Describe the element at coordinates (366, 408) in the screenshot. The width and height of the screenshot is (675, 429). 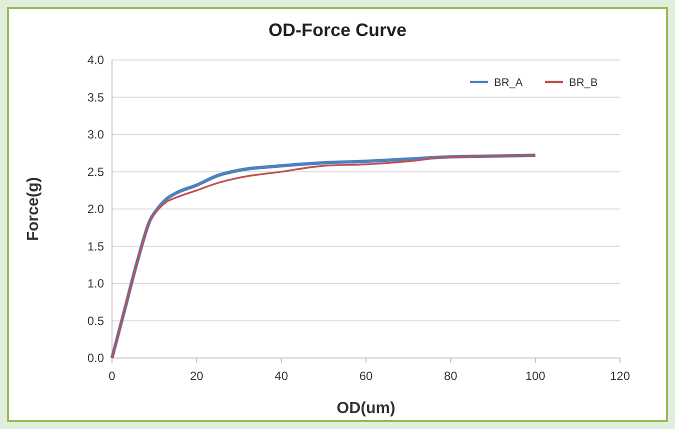
I see `x-axis-title: OD(um)` at that location.